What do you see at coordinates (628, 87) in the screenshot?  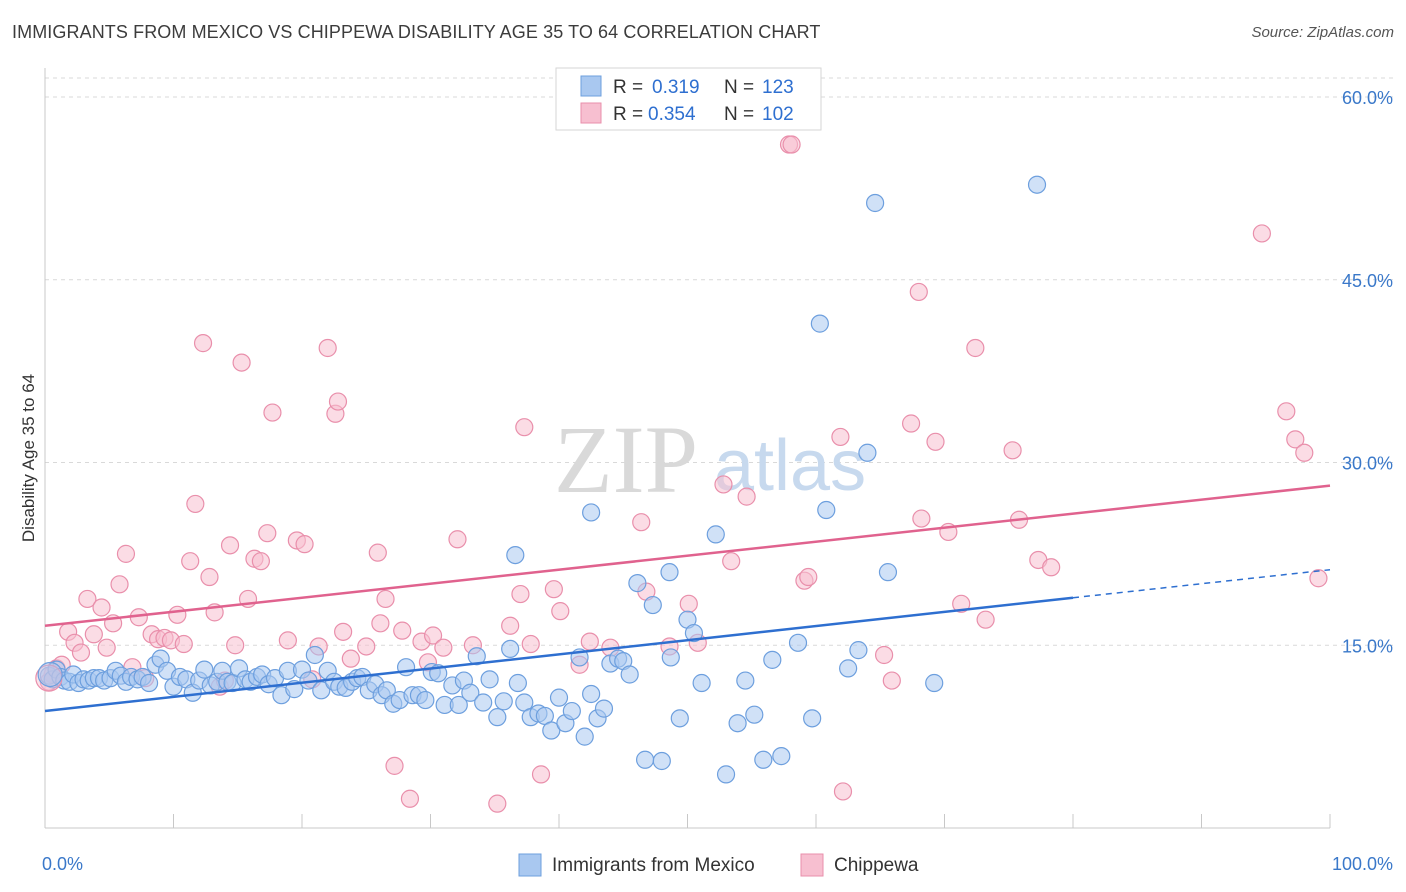 I see `legend-r-label-blue: R =` at bounding box center [628, 87].